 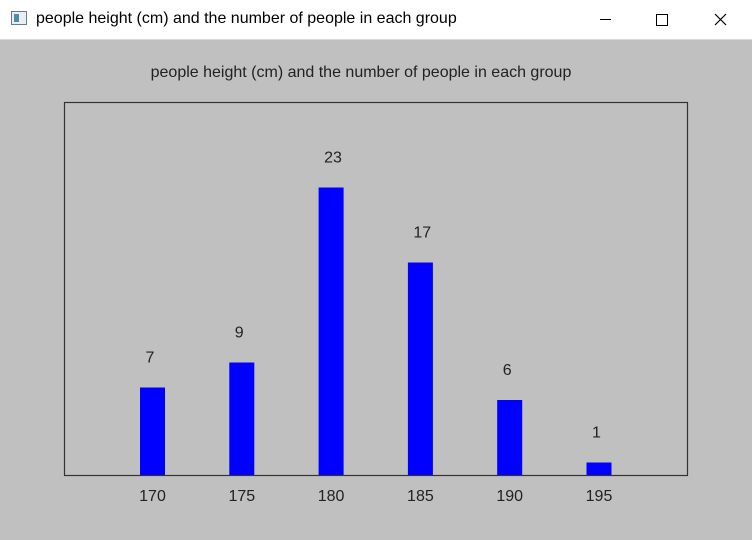 I want to click on value-label-185: 17, so click(x=422, y=233).